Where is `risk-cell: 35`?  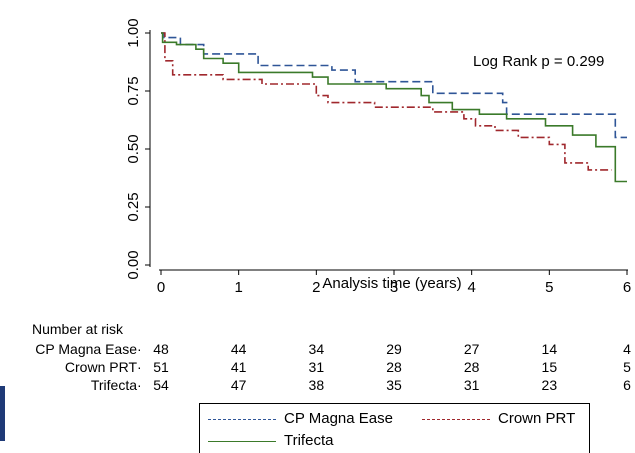
risk-cell: 35 is located at coordinates (394, 385).